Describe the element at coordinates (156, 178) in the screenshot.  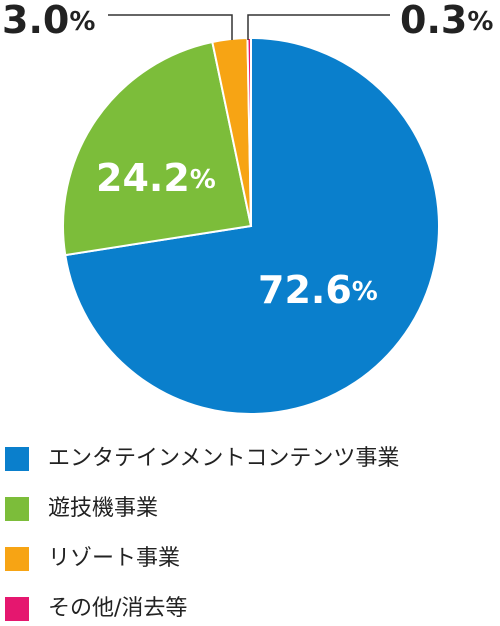
I see `value-label: 24.2%` at that location.